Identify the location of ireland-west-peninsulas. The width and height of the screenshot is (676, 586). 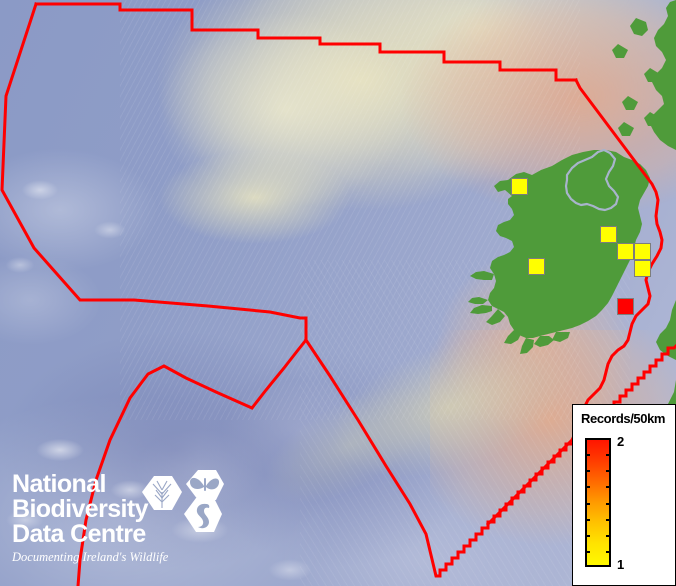
(501, 312).